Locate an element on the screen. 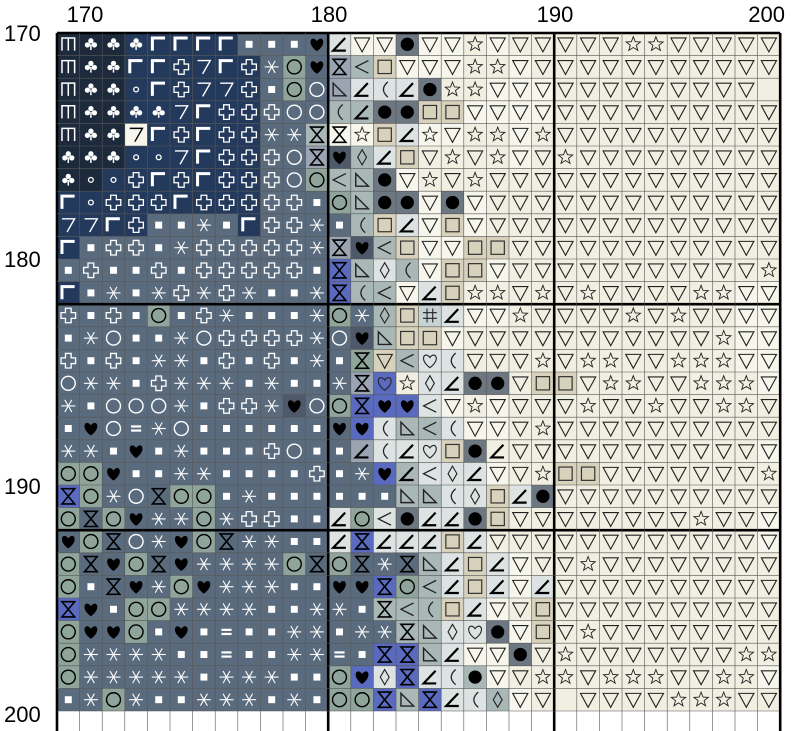  outlined-square-icon is located at coordinates (543, 632).